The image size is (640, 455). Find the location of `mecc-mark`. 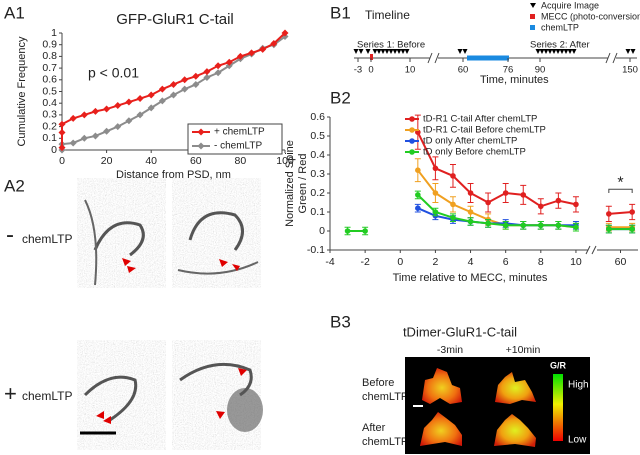

mecc-mark is located at coordinates (371, 57).